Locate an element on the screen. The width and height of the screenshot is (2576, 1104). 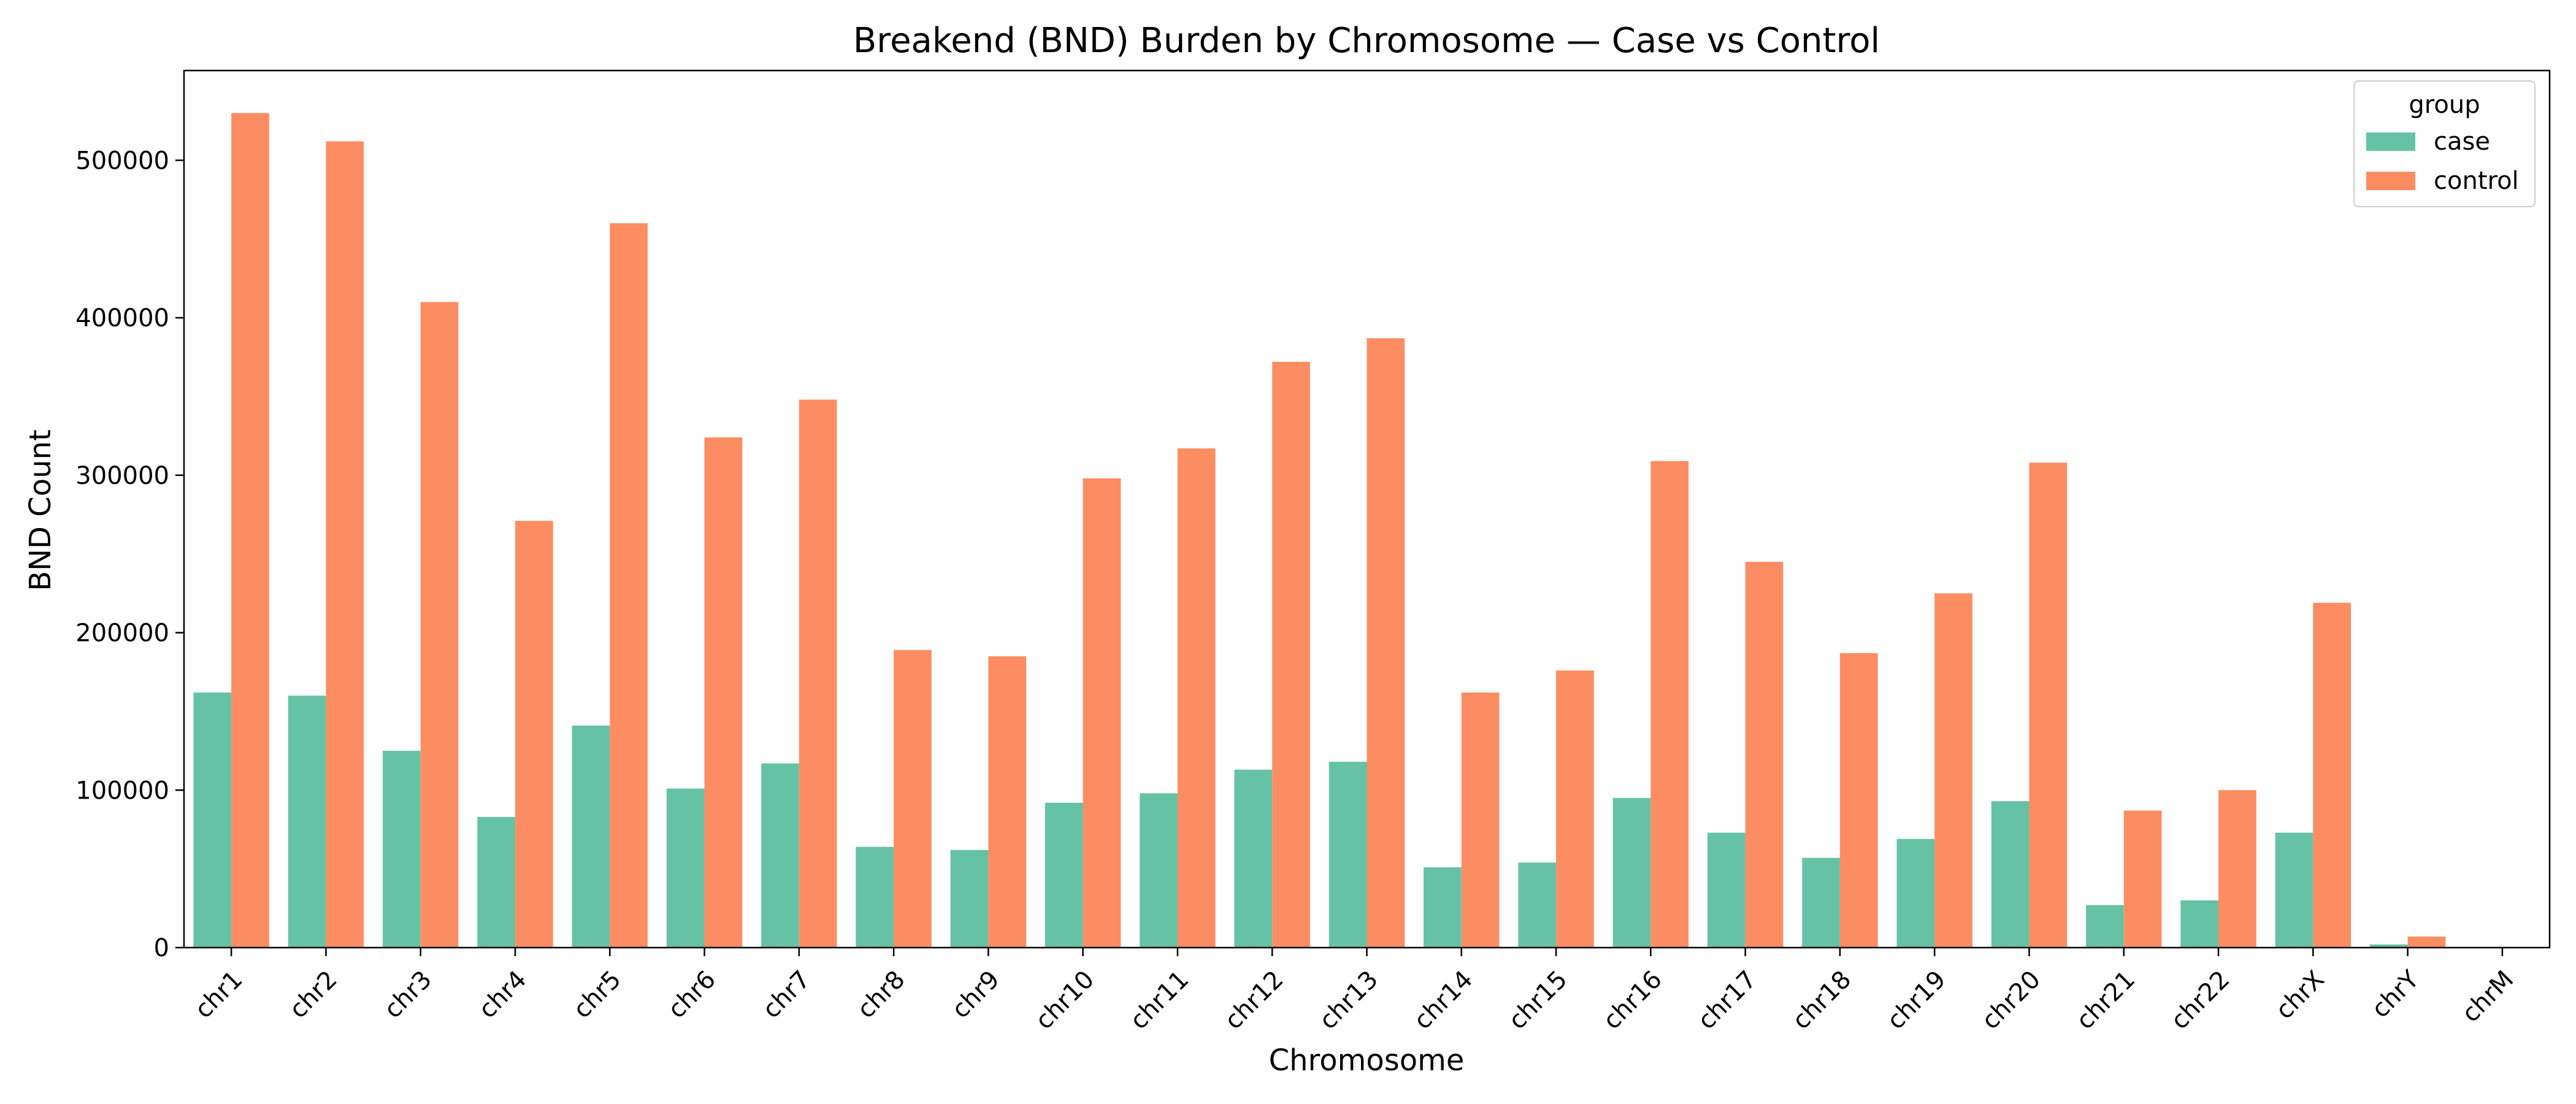
legend-swatch-case is located at coordinates (2390, 141).